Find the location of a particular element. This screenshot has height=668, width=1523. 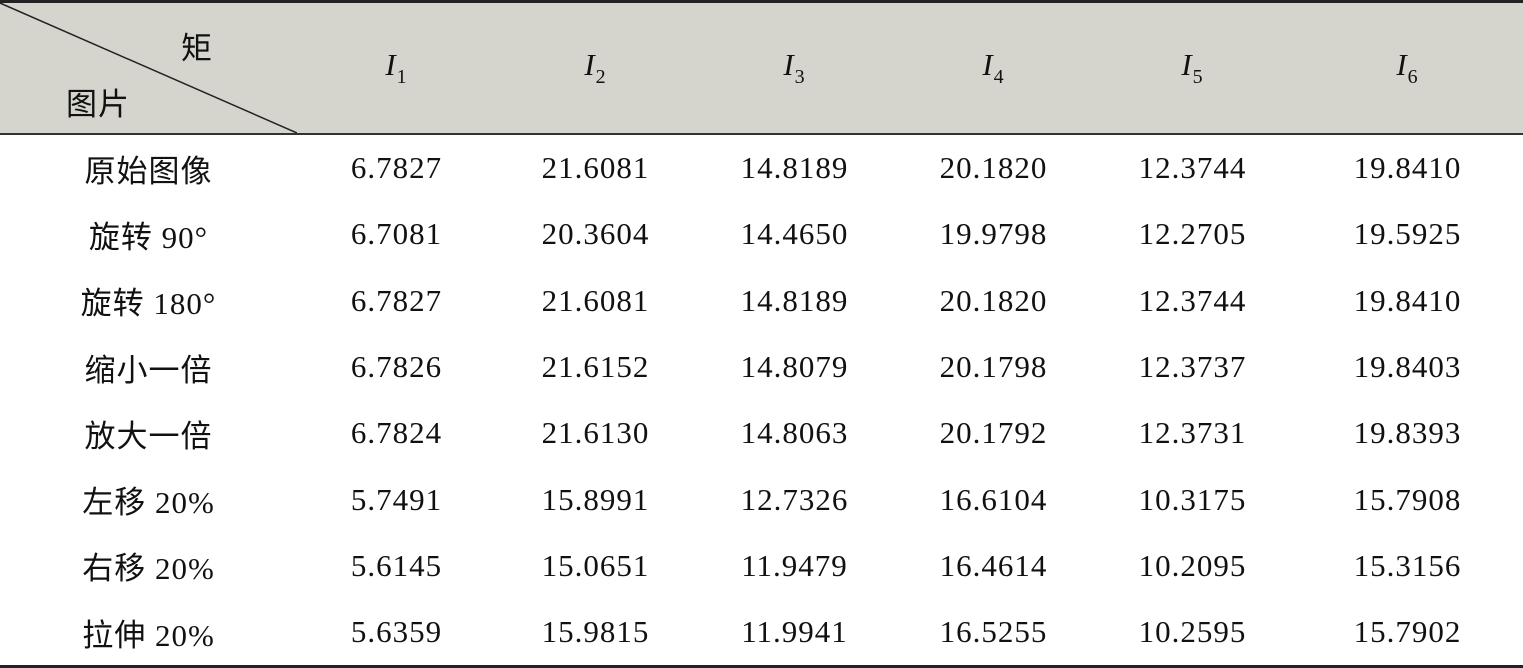

column-header: I2 is located at coordinates (595, 67).